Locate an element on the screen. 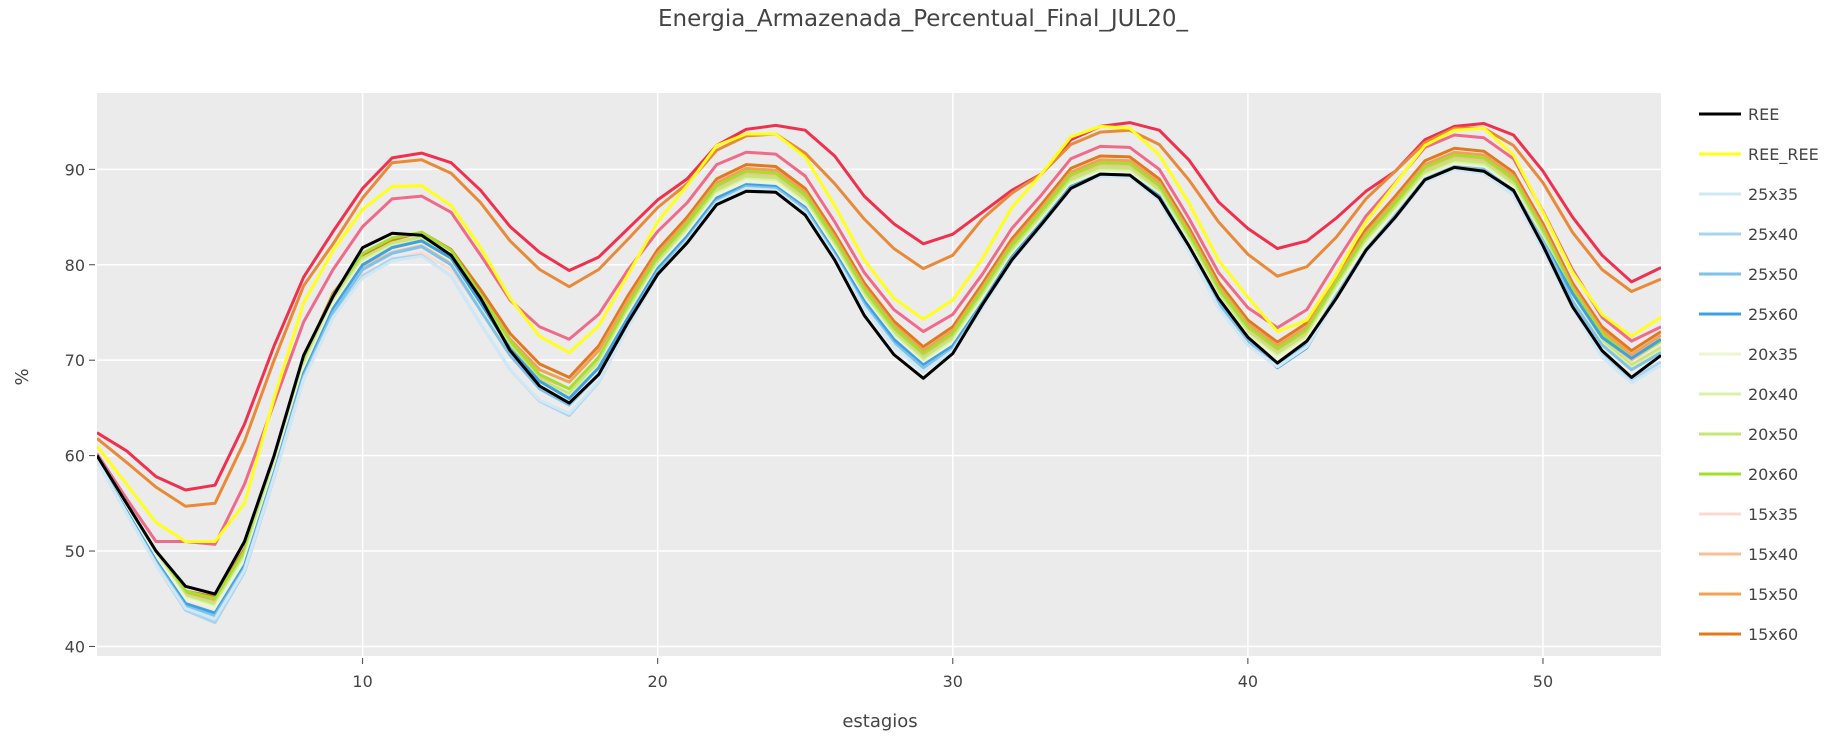  legend-label: 25x50 is located at coordinates (1773, 274).